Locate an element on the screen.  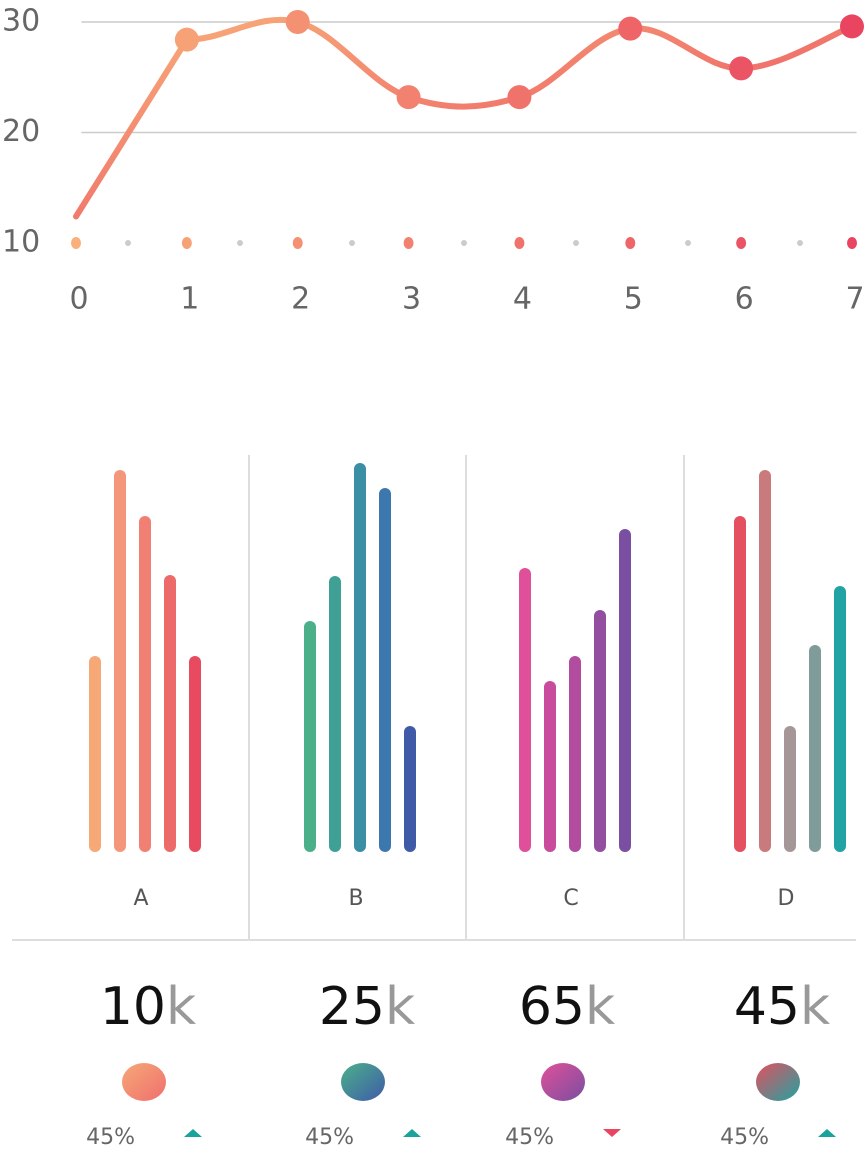
y-tick-label: 10 is located at coordinates (21, 242).